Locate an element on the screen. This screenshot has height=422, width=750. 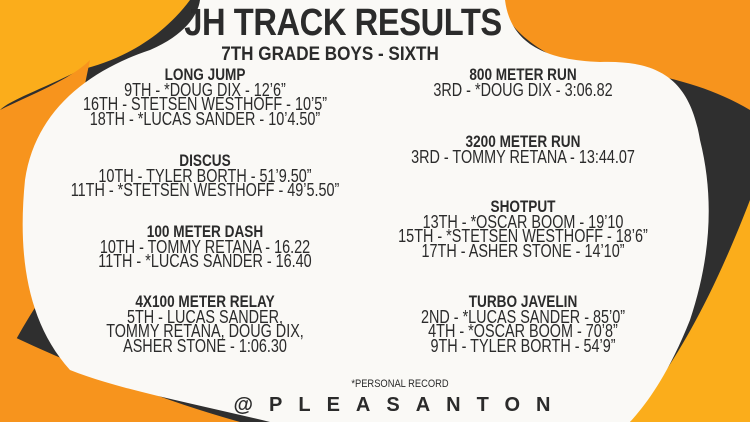
result-line: 5TH - LUCAS SANDER, is located at coordinates (205, 316).